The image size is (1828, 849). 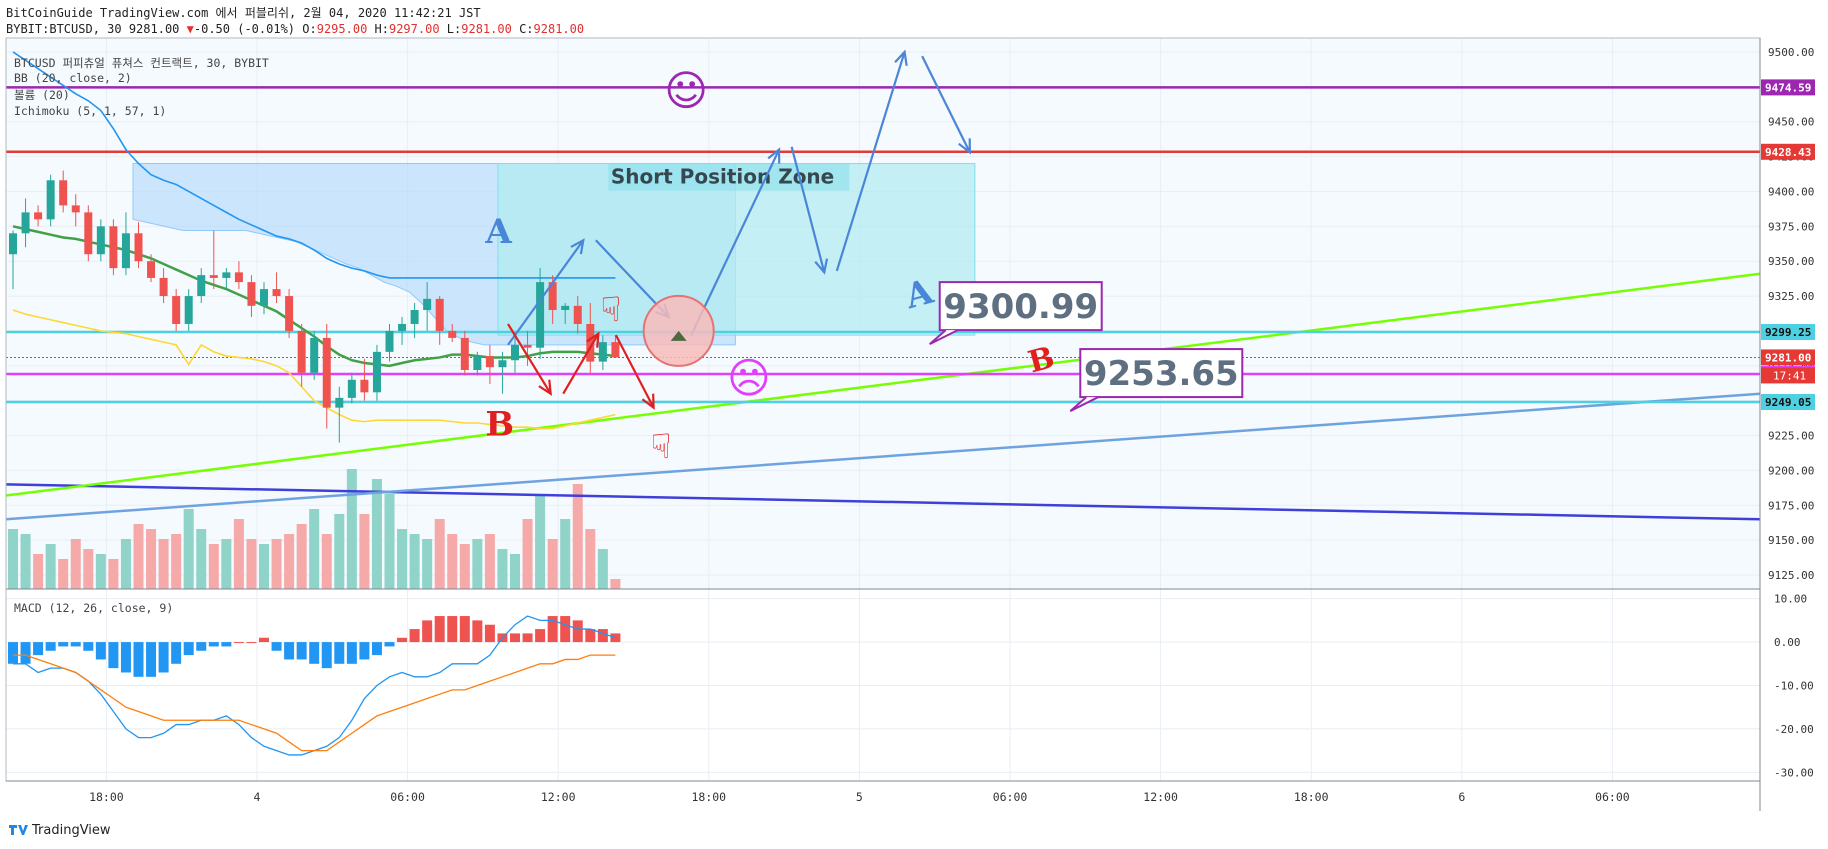 What do you see at coordinates (381, 29) in the screenshot?
I see `high-label: H:` at bounding box center [381, 29].